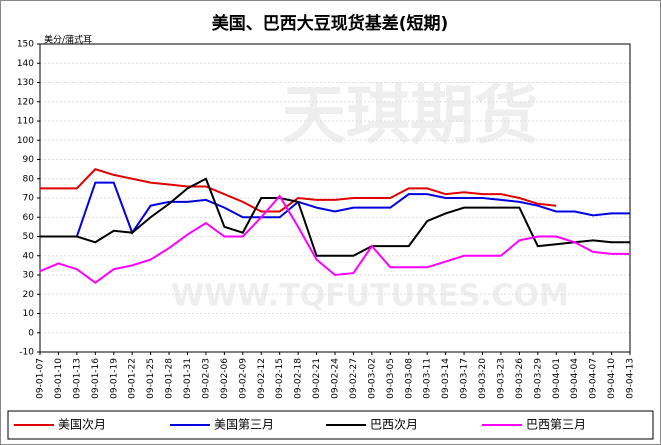 The width and height of the screenshot is (661, 445). I want to click on x-tick-label: 09-01-07, so click(41, 378).